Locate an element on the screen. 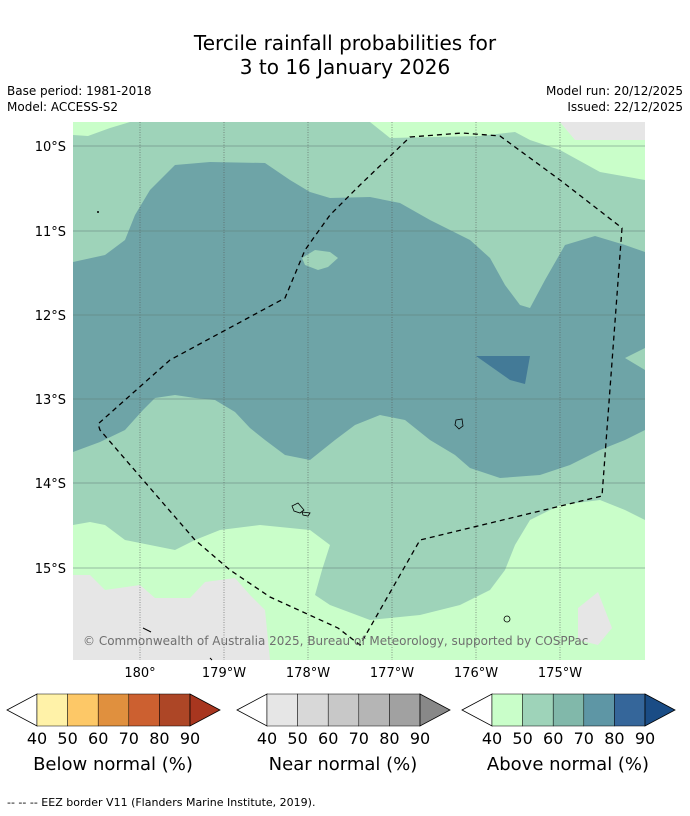 The image size is (690, 816). lat-label: 13°S is located at coordinates (50, 400).